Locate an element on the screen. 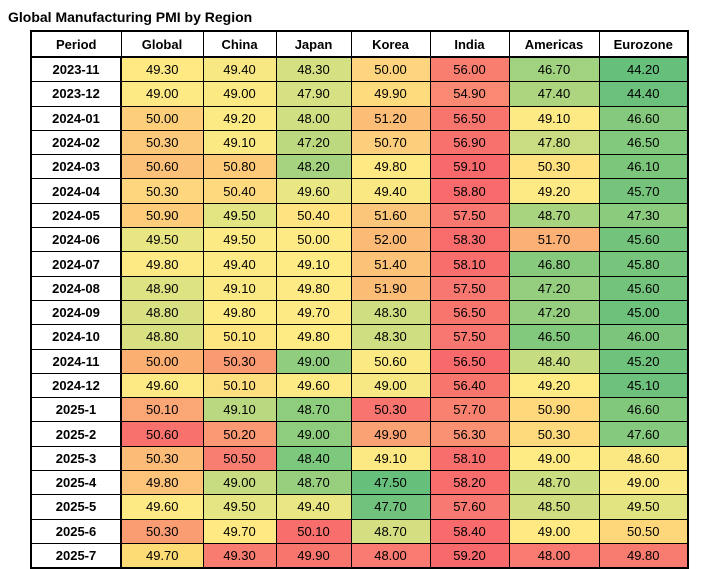 Image resolution: width=704 pixels, height=569 pixels. value-cell-americas: 46.50 is located at coordinates (554, 337).